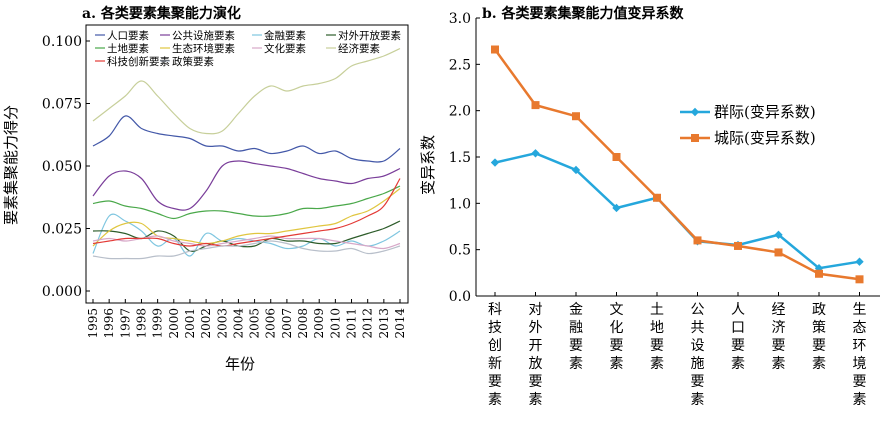 The image size is (895, 431). I want to click on x-tick-label: 1995, so click(93, 323).